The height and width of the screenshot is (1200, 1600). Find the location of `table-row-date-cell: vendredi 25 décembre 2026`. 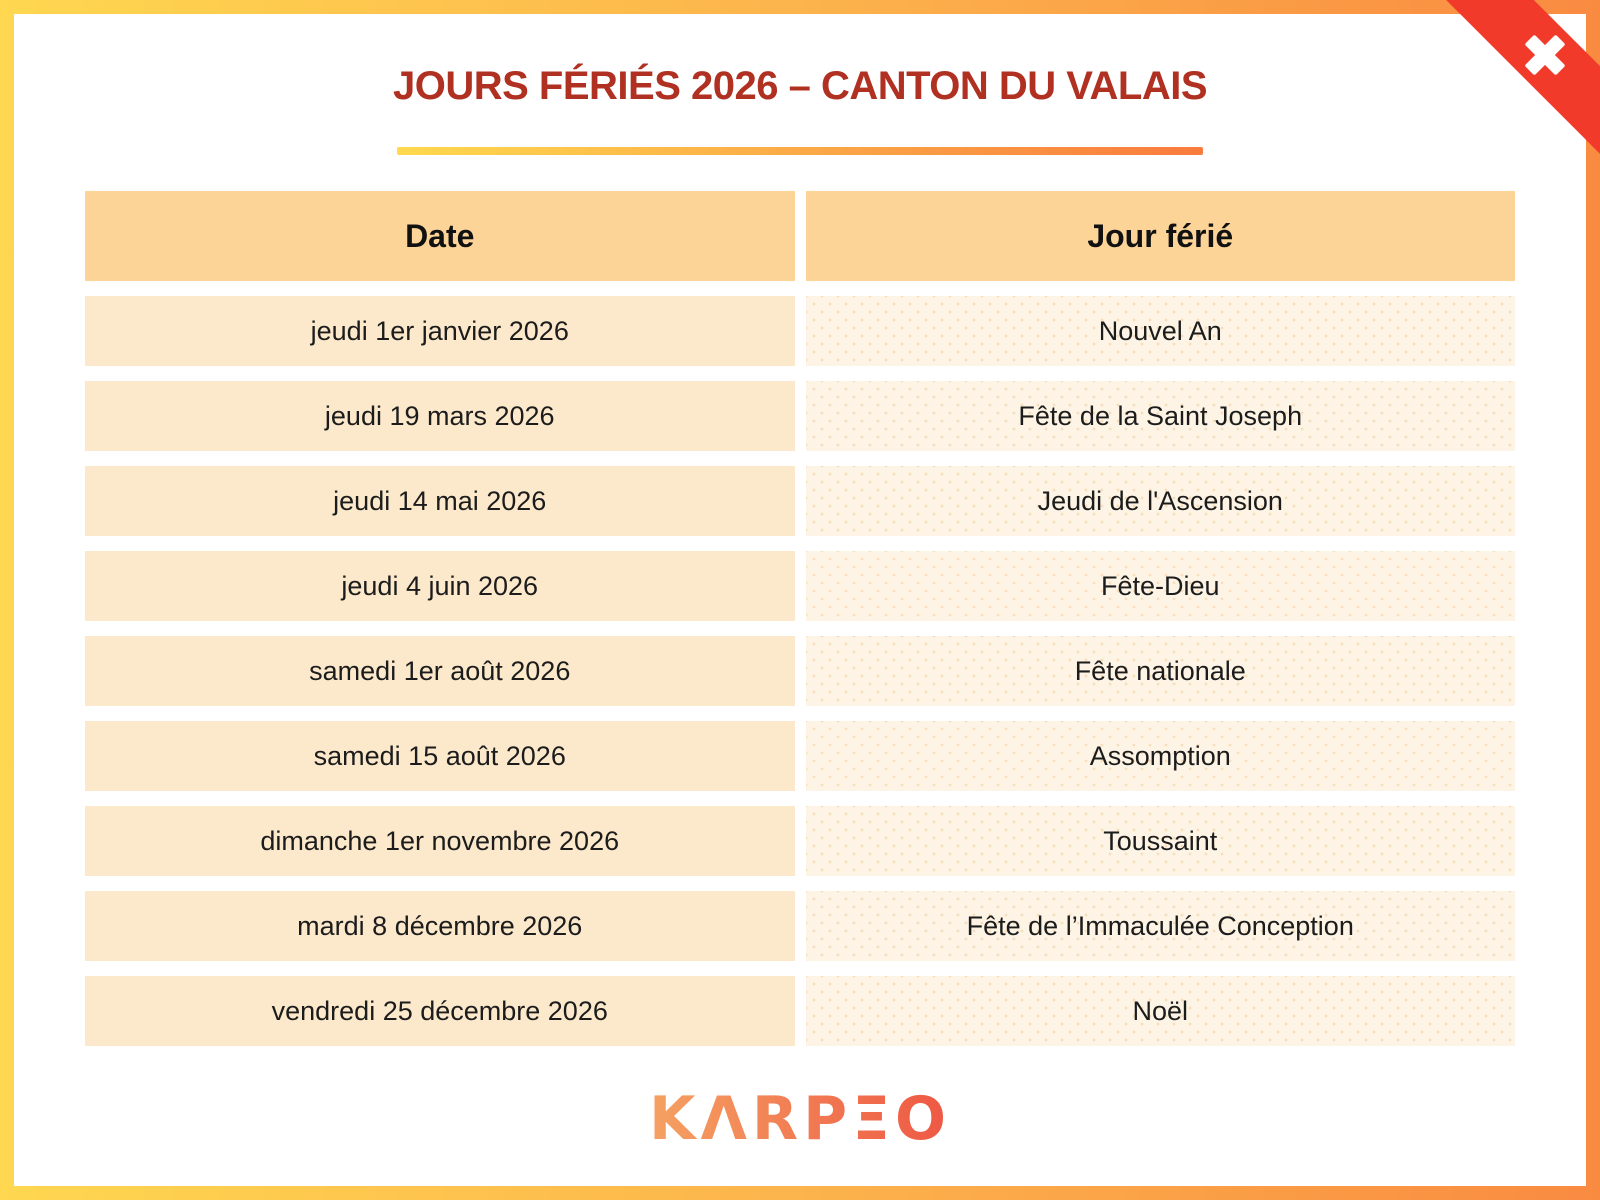

table-row-date-cell: vendredi 25 décembre 2026 is located at coordinates (440, 1011).